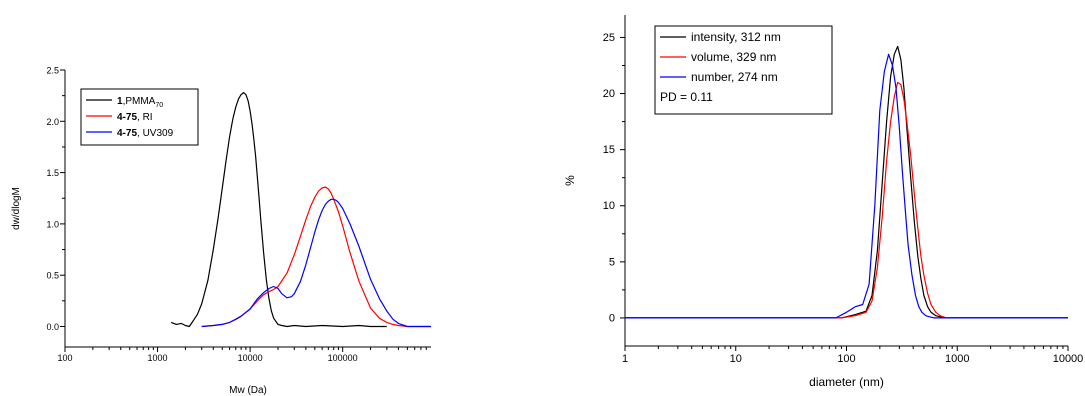 Image resolution: width=1085 pixels, height=396 pixels. What do you see at coordinates (120, 101) in the screenshot?
I see `legend-entry-bold: 1` at bounding box center [120, 101].